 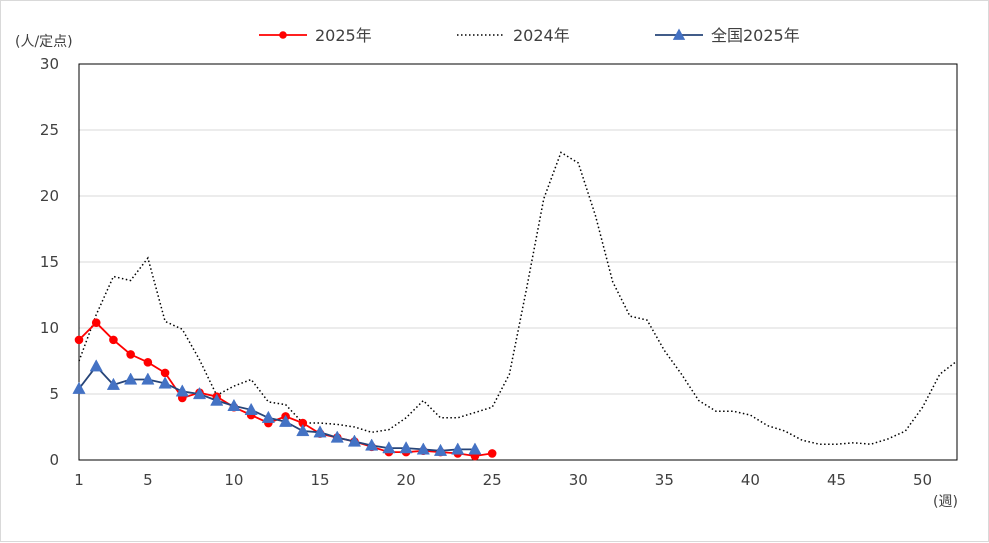 What do you see at coordinates (233, 480) in the screenshot?
I see `x-tick-label: 10` at bounding box center [233, 480].